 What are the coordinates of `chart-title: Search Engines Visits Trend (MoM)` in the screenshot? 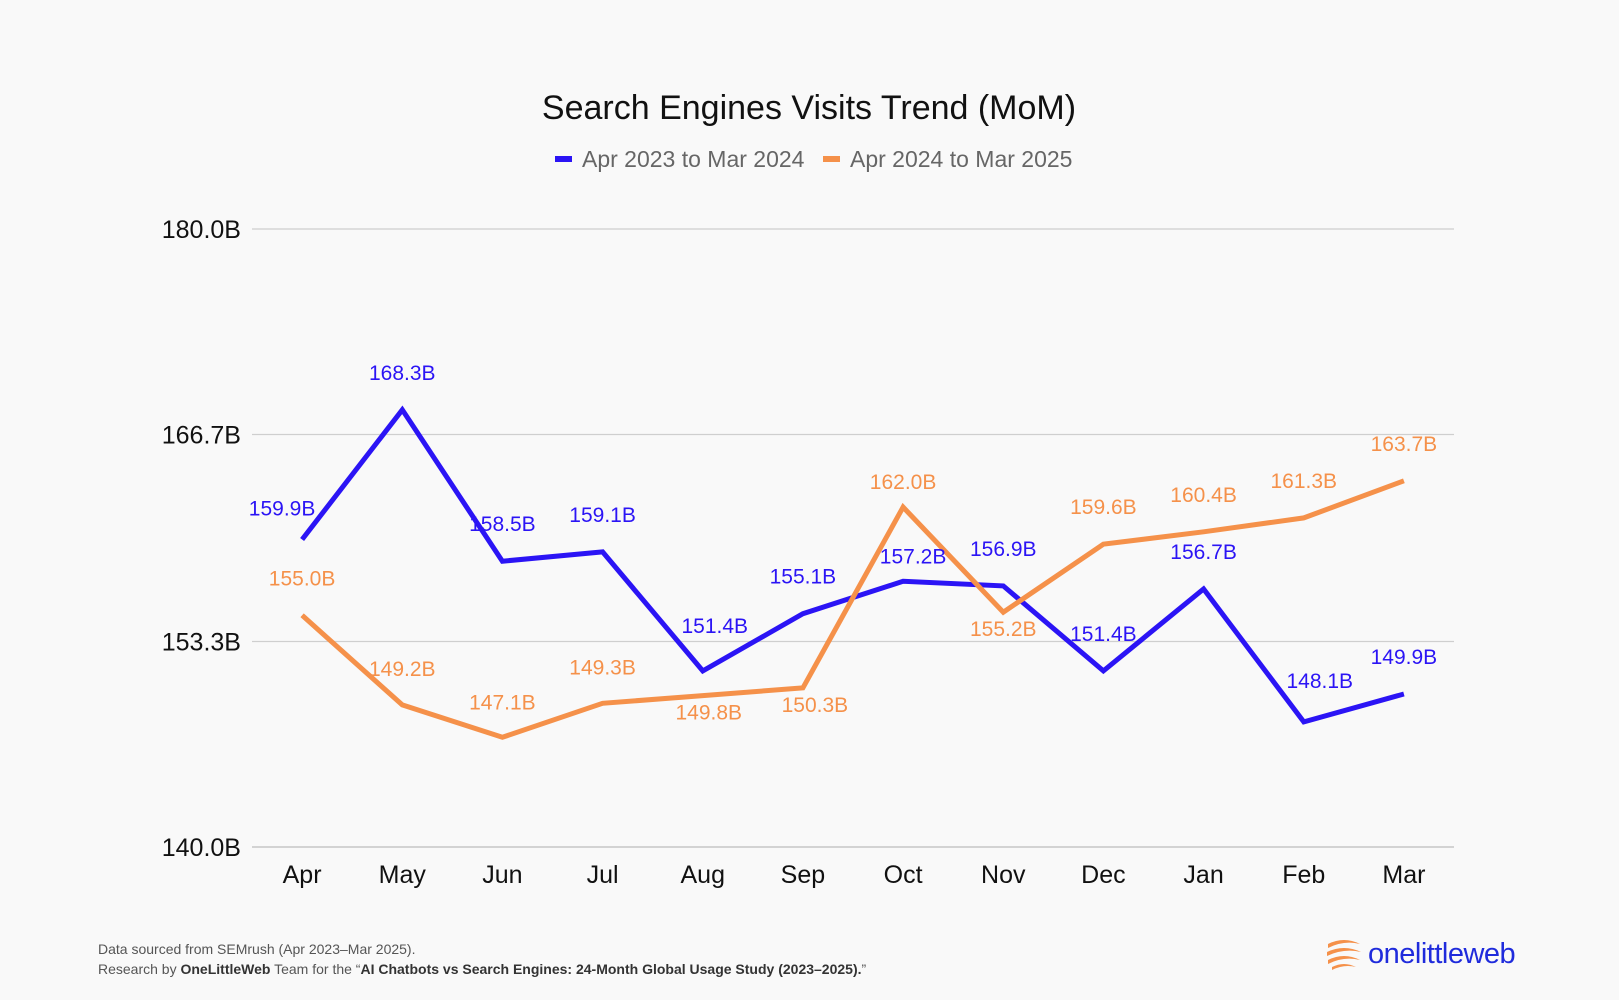 It's located at (809, 108).